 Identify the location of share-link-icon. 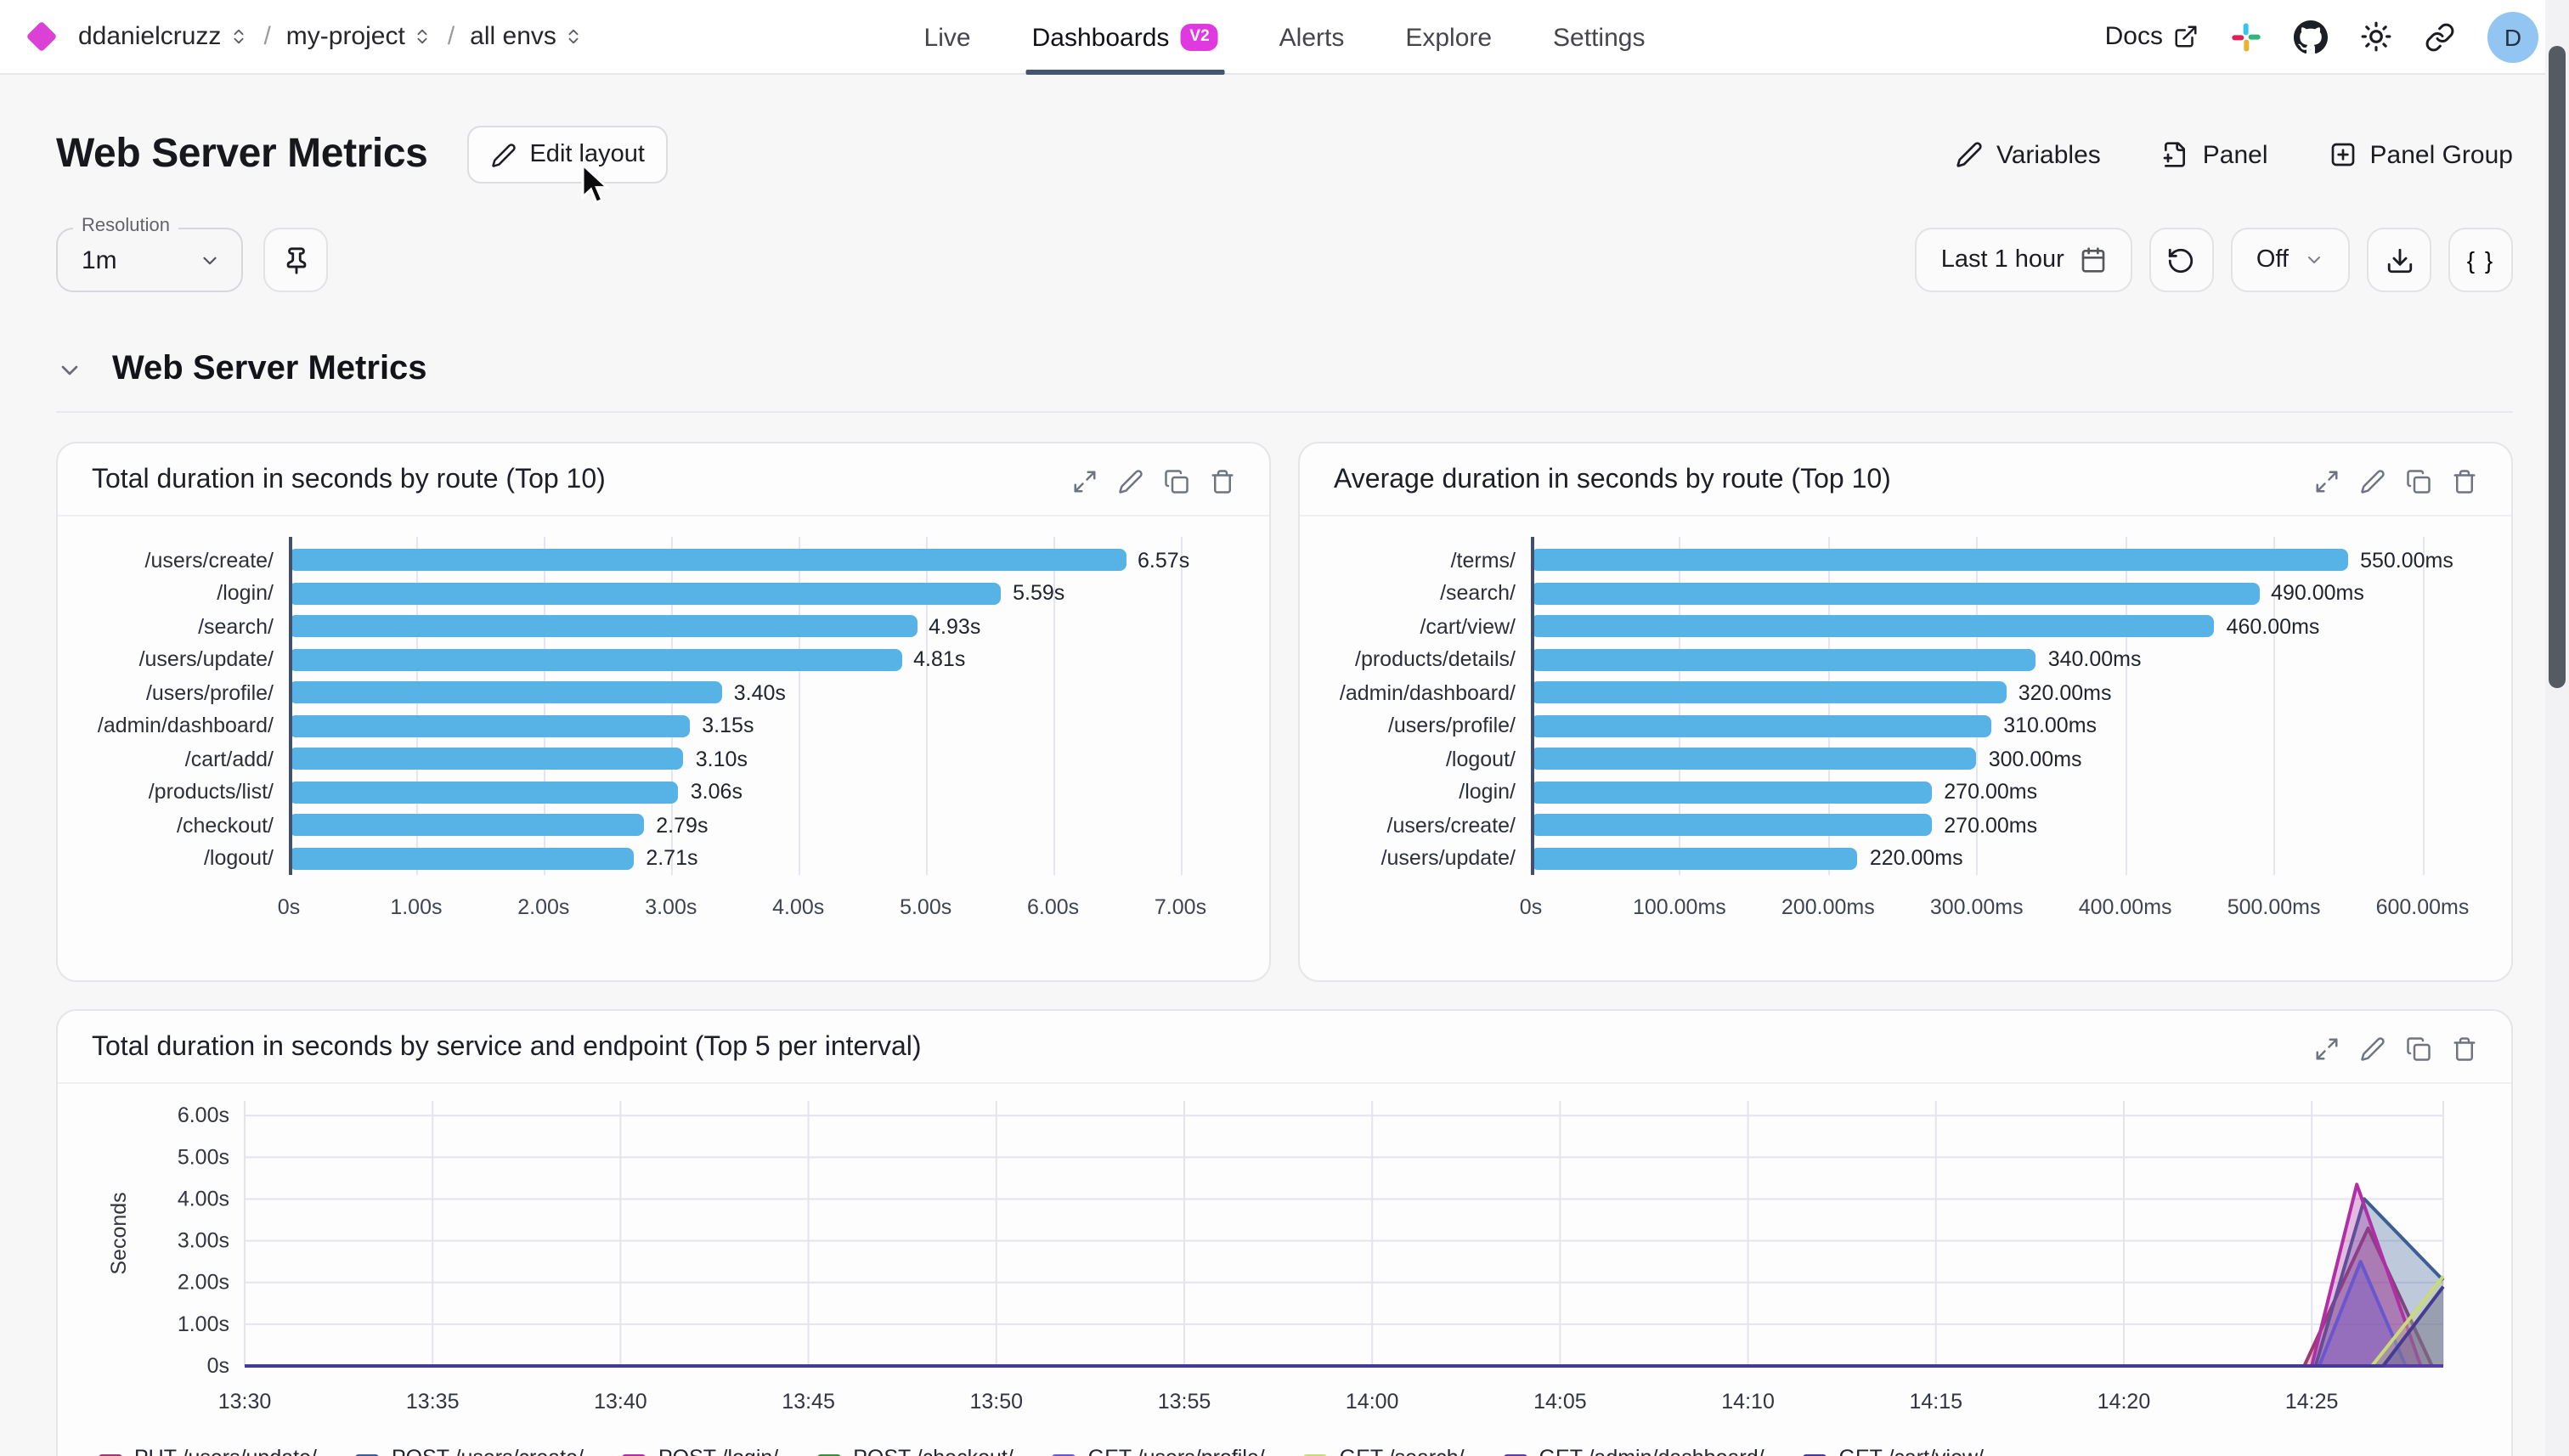
(2440, 36).